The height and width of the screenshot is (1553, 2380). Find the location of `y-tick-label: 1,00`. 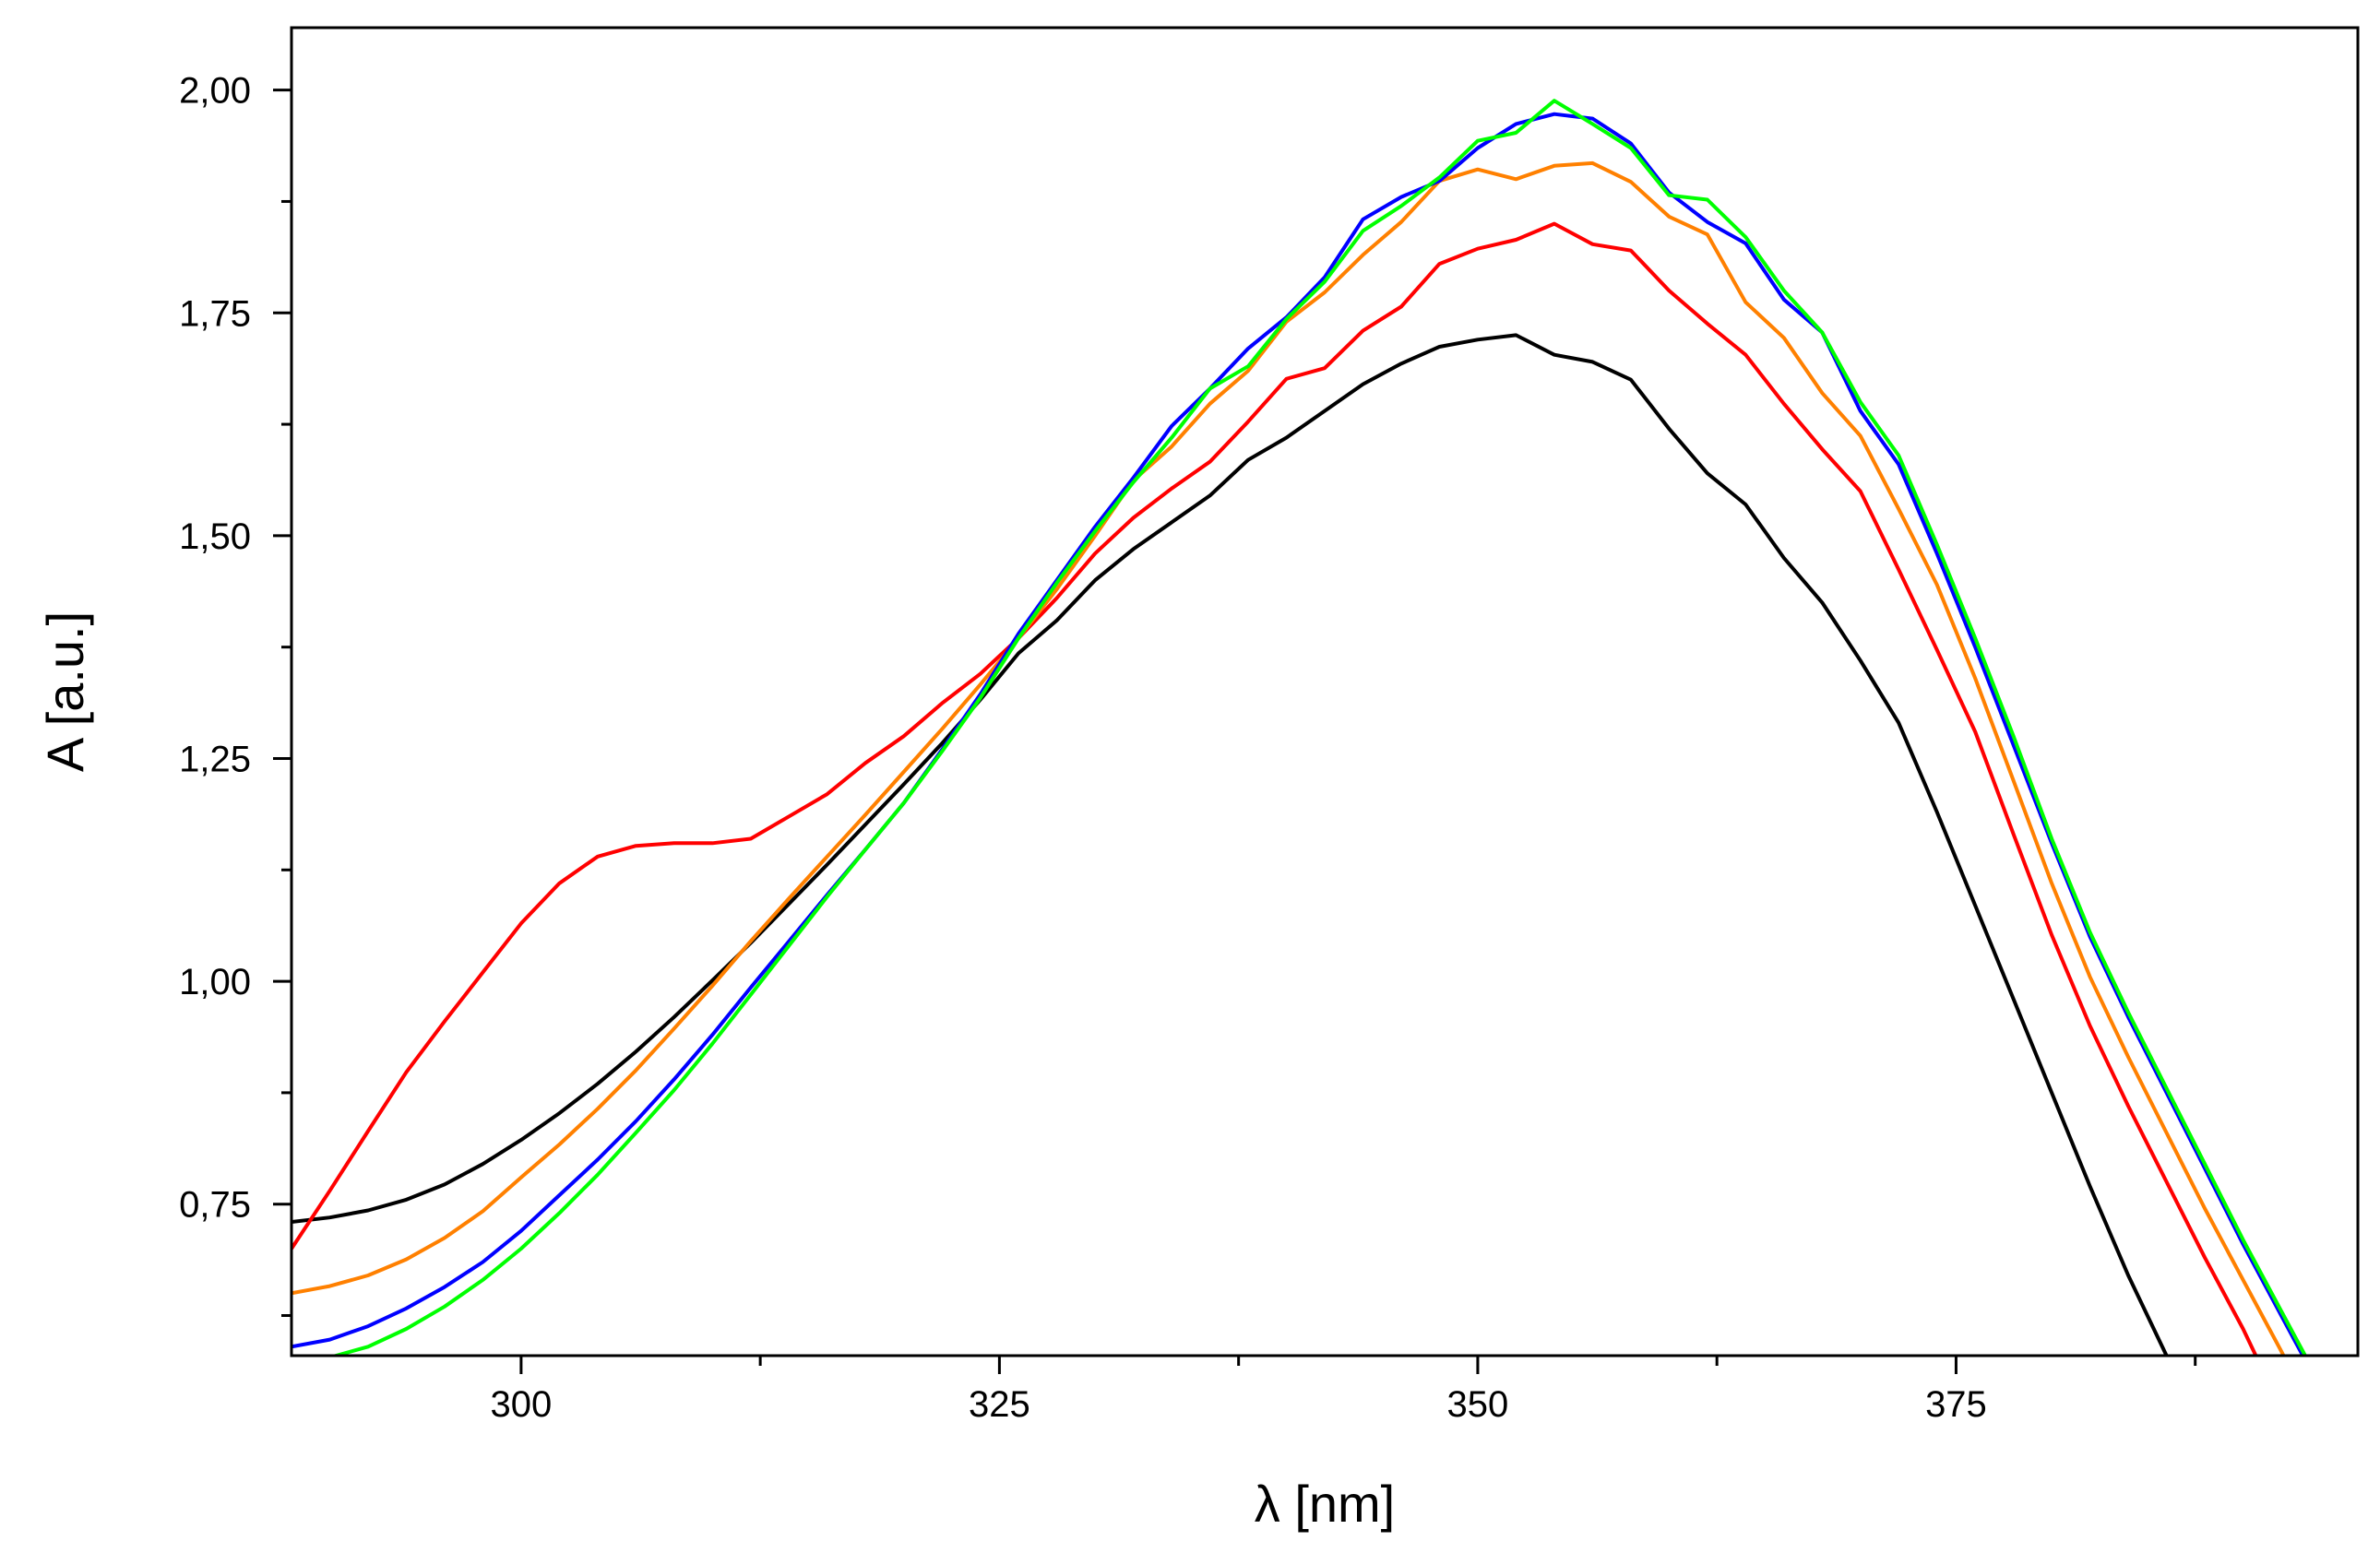

y-tick-label: 1,00 is located at coordinates (215, 982).